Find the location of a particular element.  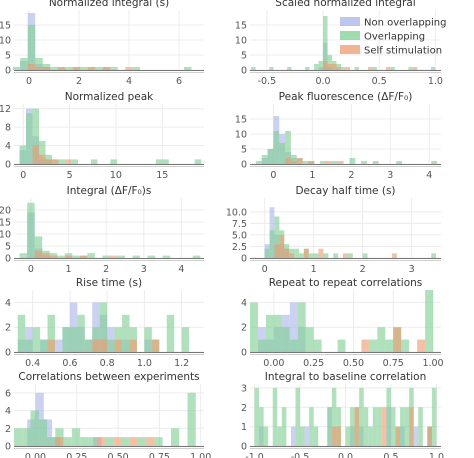

panel-title: Correlations between experiments is located at coordinates (108, 377).